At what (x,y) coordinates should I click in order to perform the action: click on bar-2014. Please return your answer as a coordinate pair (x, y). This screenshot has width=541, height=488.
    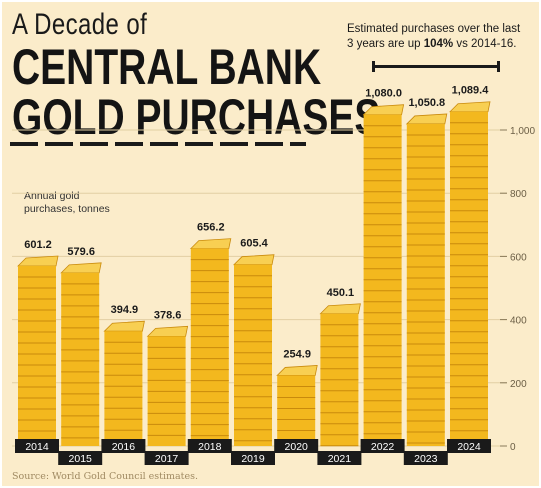
    Looking at the image, I should click on (38, 350).